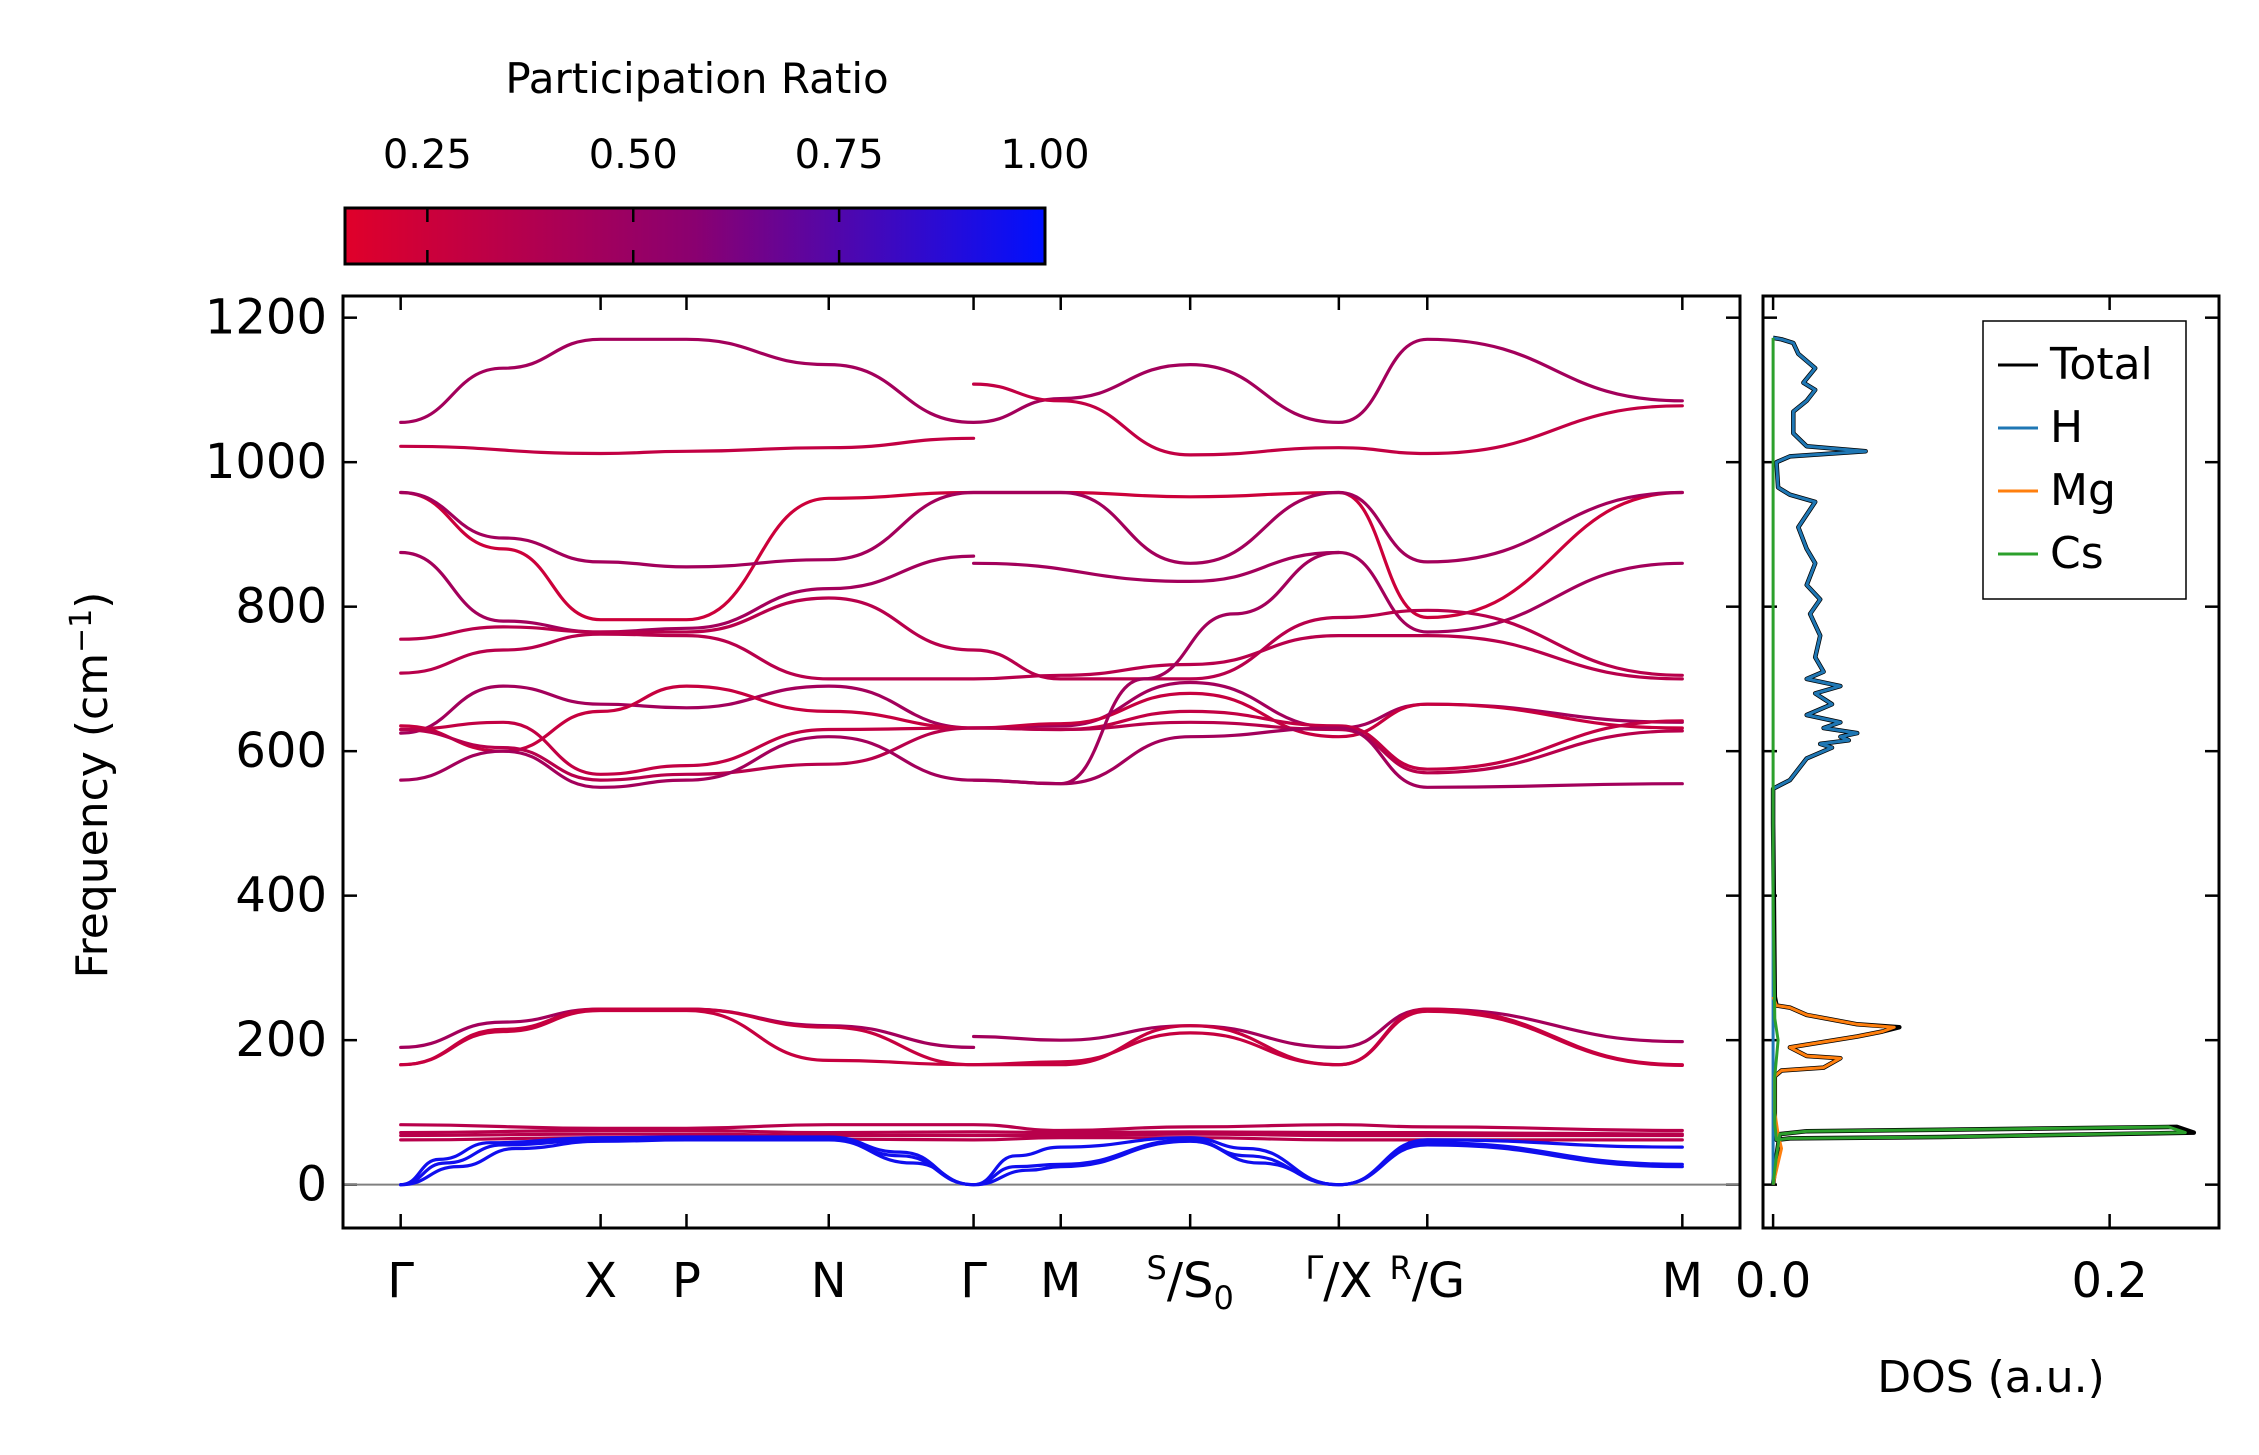  I want to click on colorbar-title: Participation Ratio, so click(696, 78).